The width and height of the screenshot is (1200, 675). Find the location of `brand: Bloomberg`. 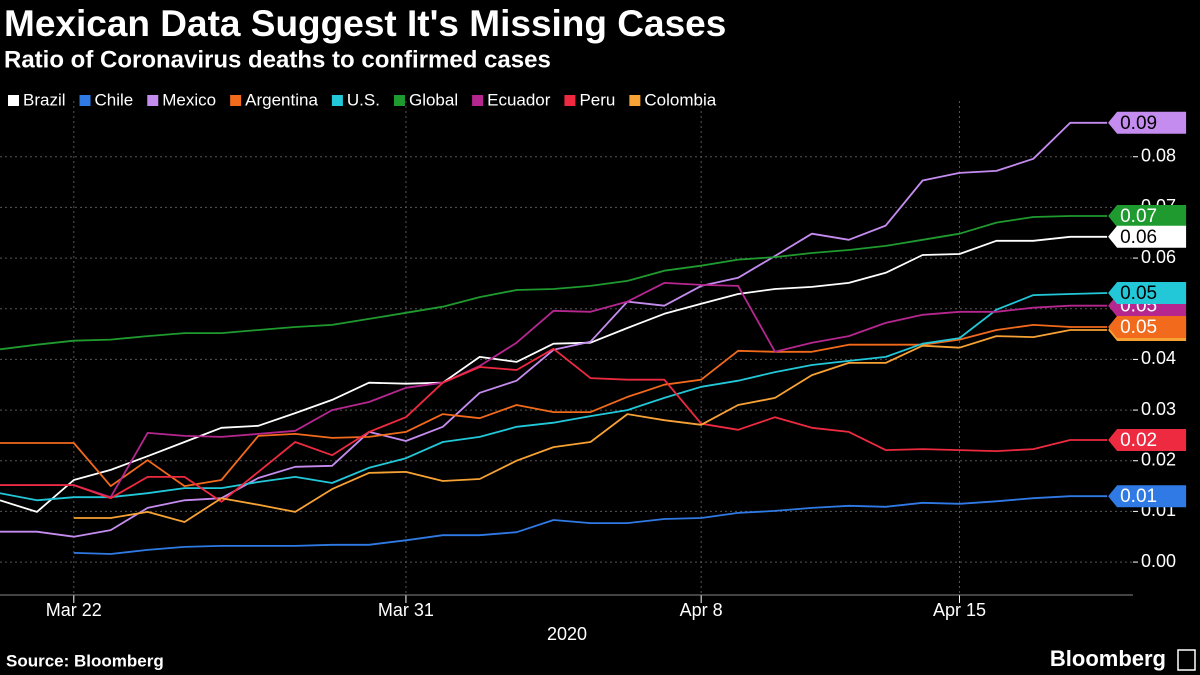

brand: Bloomberg is located at coordinates (1108, 658).